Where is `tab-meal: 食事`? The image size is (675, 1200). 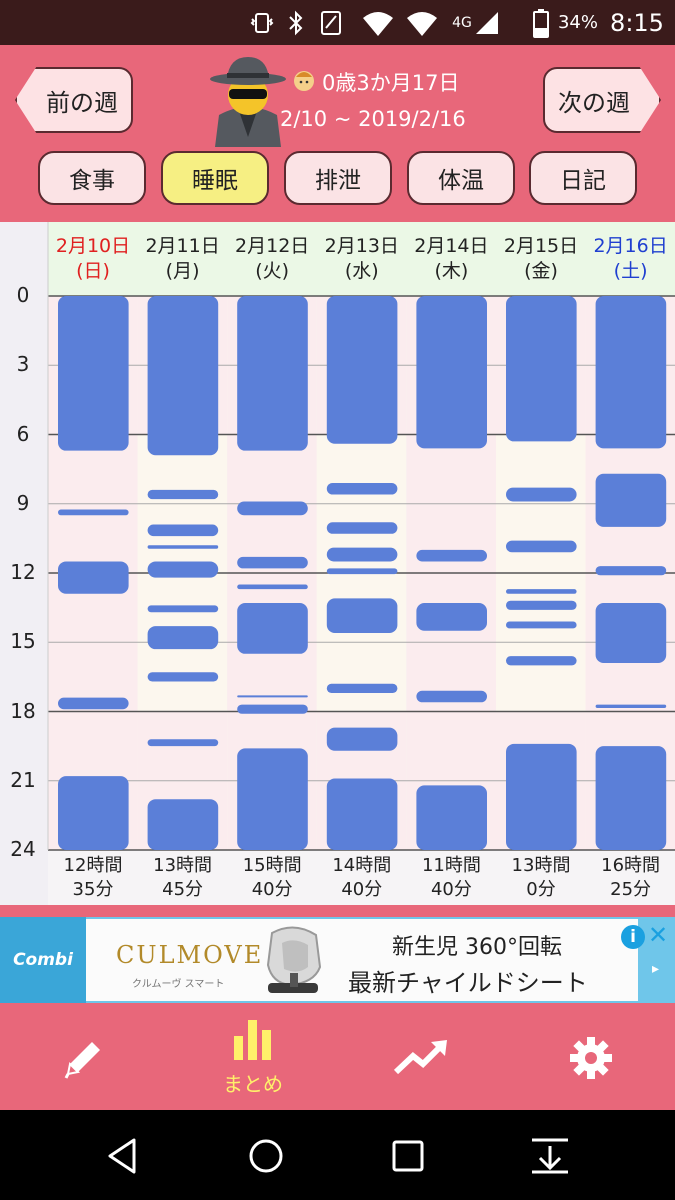
tab-meal: 食事 is located at coordinates (92, 178).